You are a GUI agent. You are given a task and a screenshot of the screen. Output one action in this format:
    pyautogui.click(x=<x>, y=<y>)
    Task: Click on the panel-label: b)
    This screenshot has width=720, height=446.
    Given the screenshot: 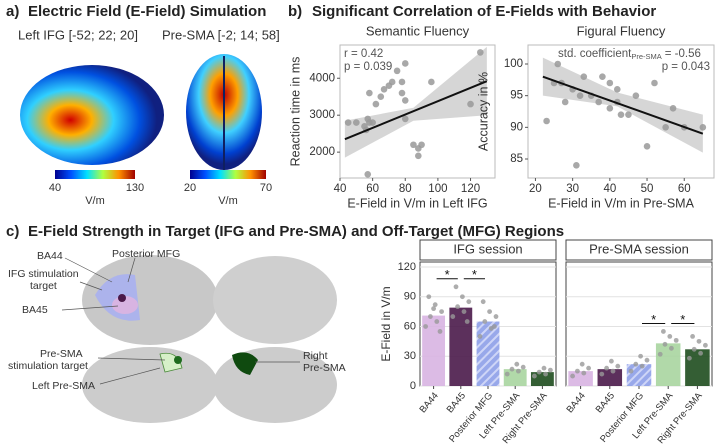 What is the action you would take?
    pyautogui.click(x=295, y=11)
    